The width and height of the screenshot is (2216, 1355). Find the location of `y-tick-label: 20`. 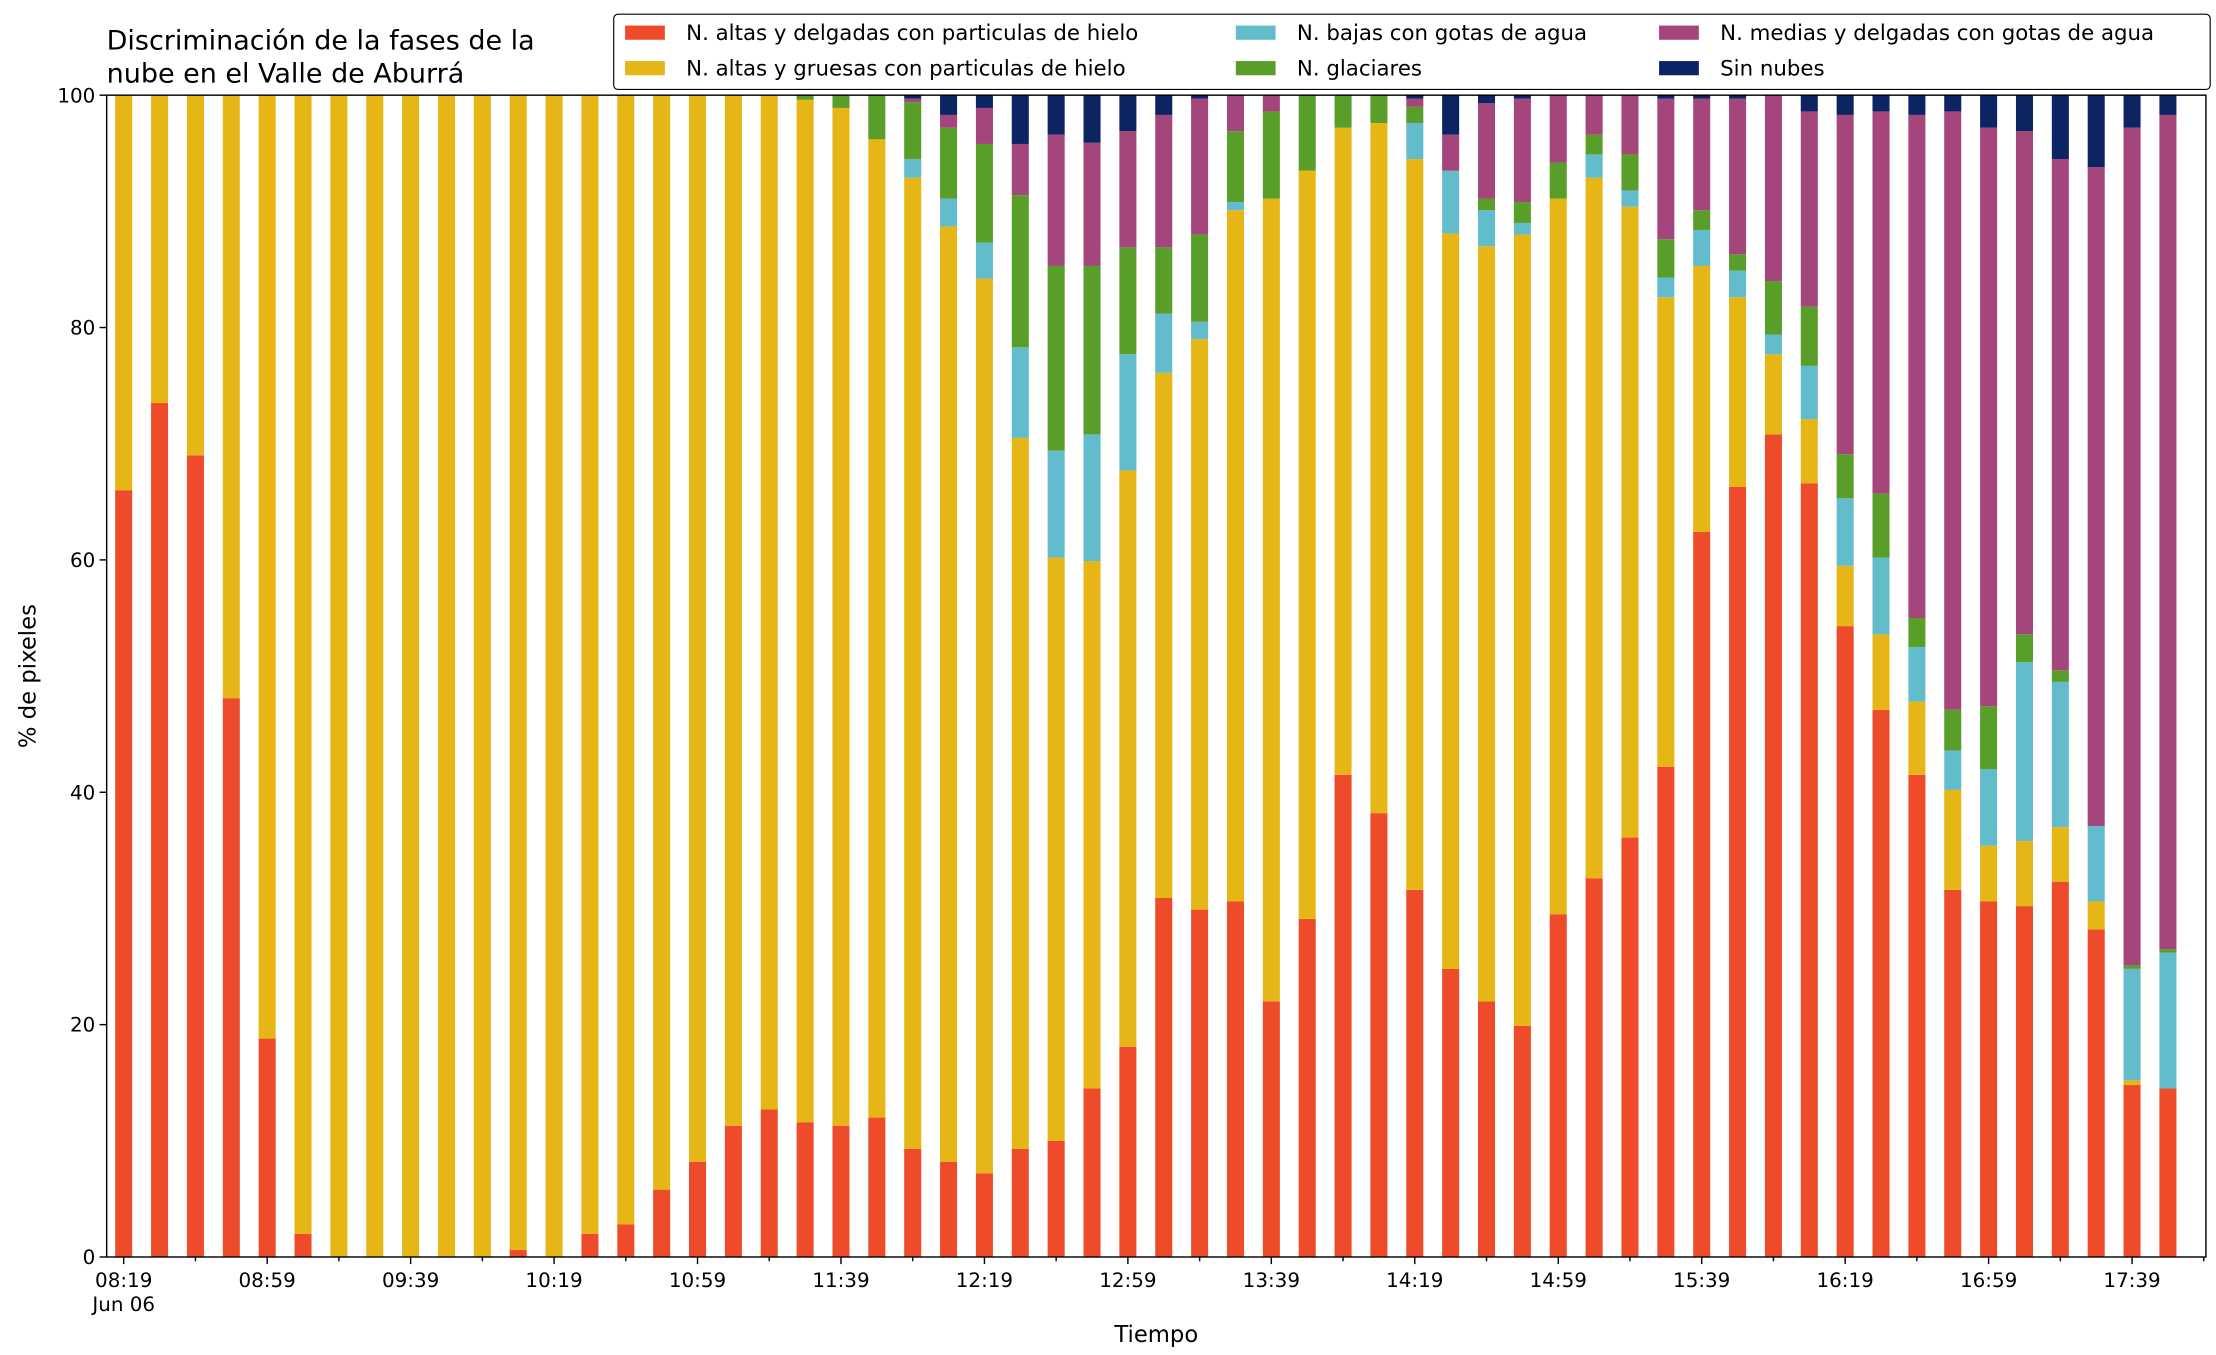

y-tick-label: 20 is located at coordinates (82, 1025).